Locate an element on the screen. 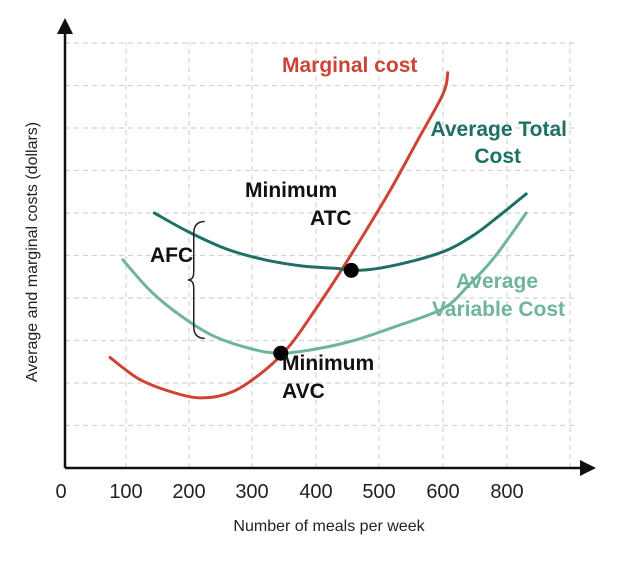 The height and width of the screenshot is (561, 627). avc-label-line2: Variable Cost is located at coordinates (498, 309).